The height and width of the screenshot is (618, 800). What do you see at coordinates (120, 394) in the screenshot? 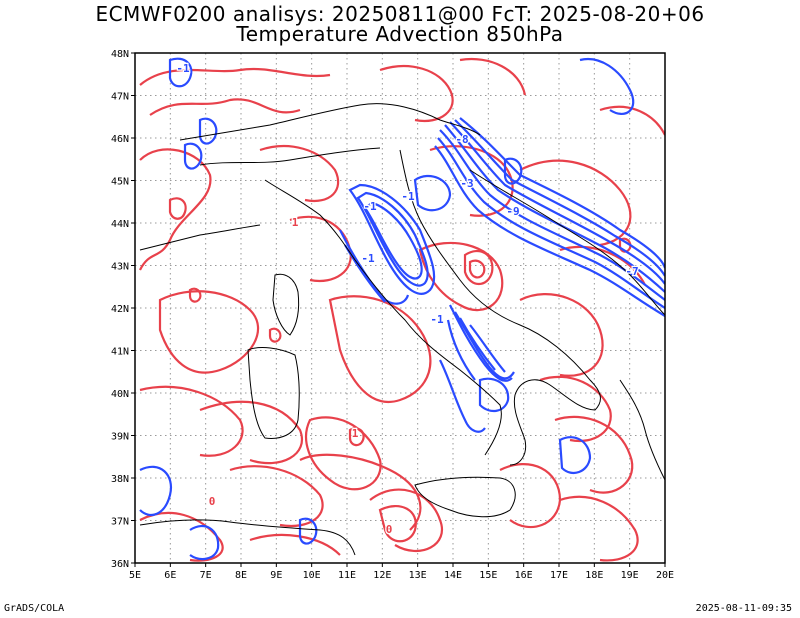
I see `lat-tick-label: 40N` at bounding box center [120, 394].